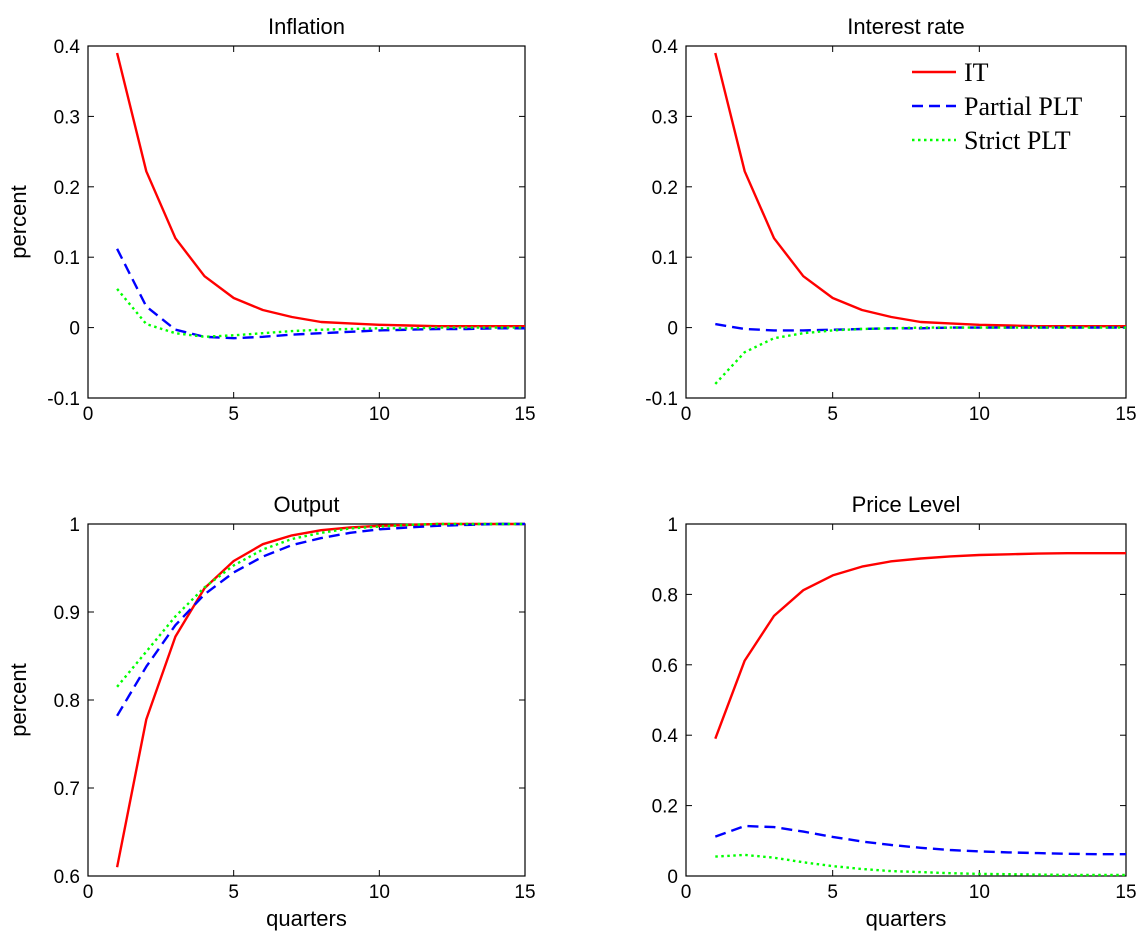 This screenshot has width=1146, height=937. I want to click on chart1-inflation-xtick-label: 10, so click(379, 414).